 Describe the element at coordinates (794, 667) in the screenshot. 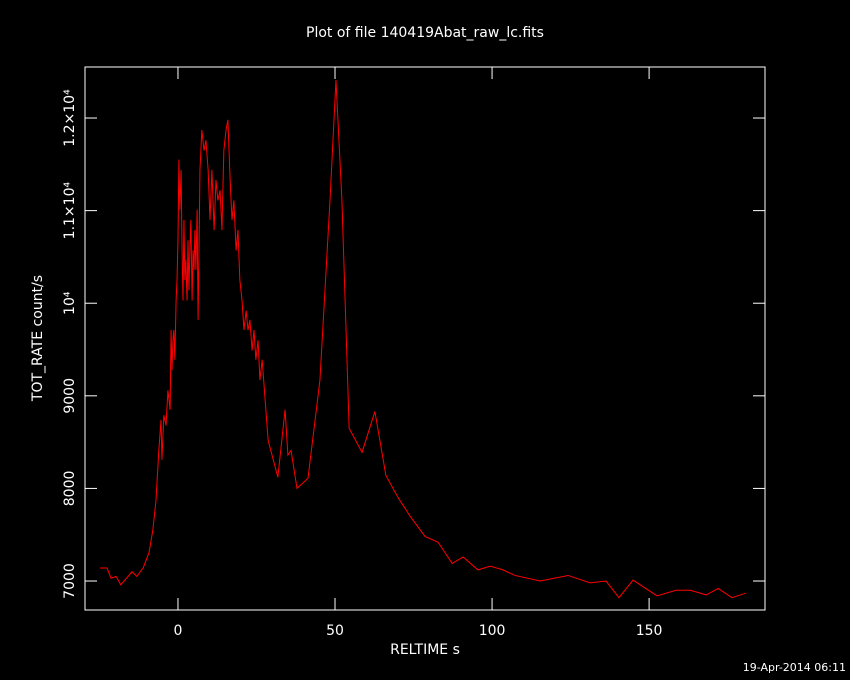

I see `footer-date: 19-Apr-2014 06:11` at that location.